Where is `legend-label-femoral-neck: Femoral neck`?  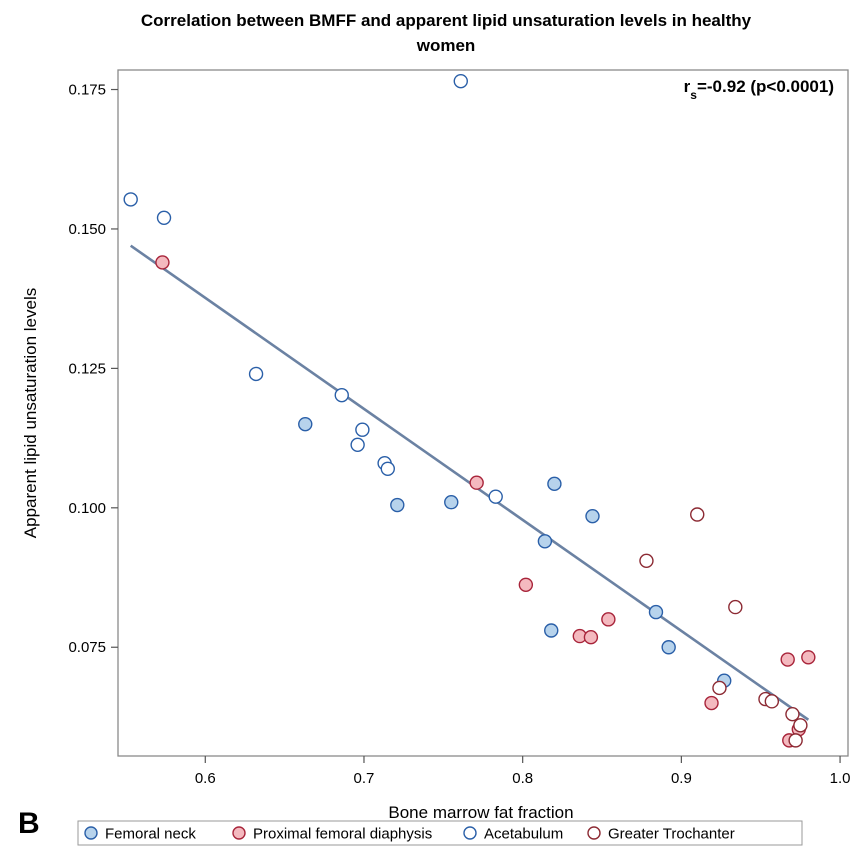 legend-label-femoral-neck: Femoral neck is located at coordinates (150, 834).